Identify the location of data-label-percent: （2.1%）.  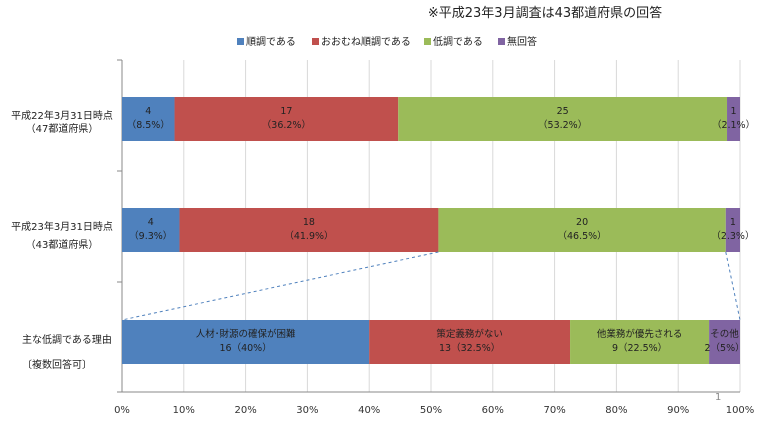
(733, 125).